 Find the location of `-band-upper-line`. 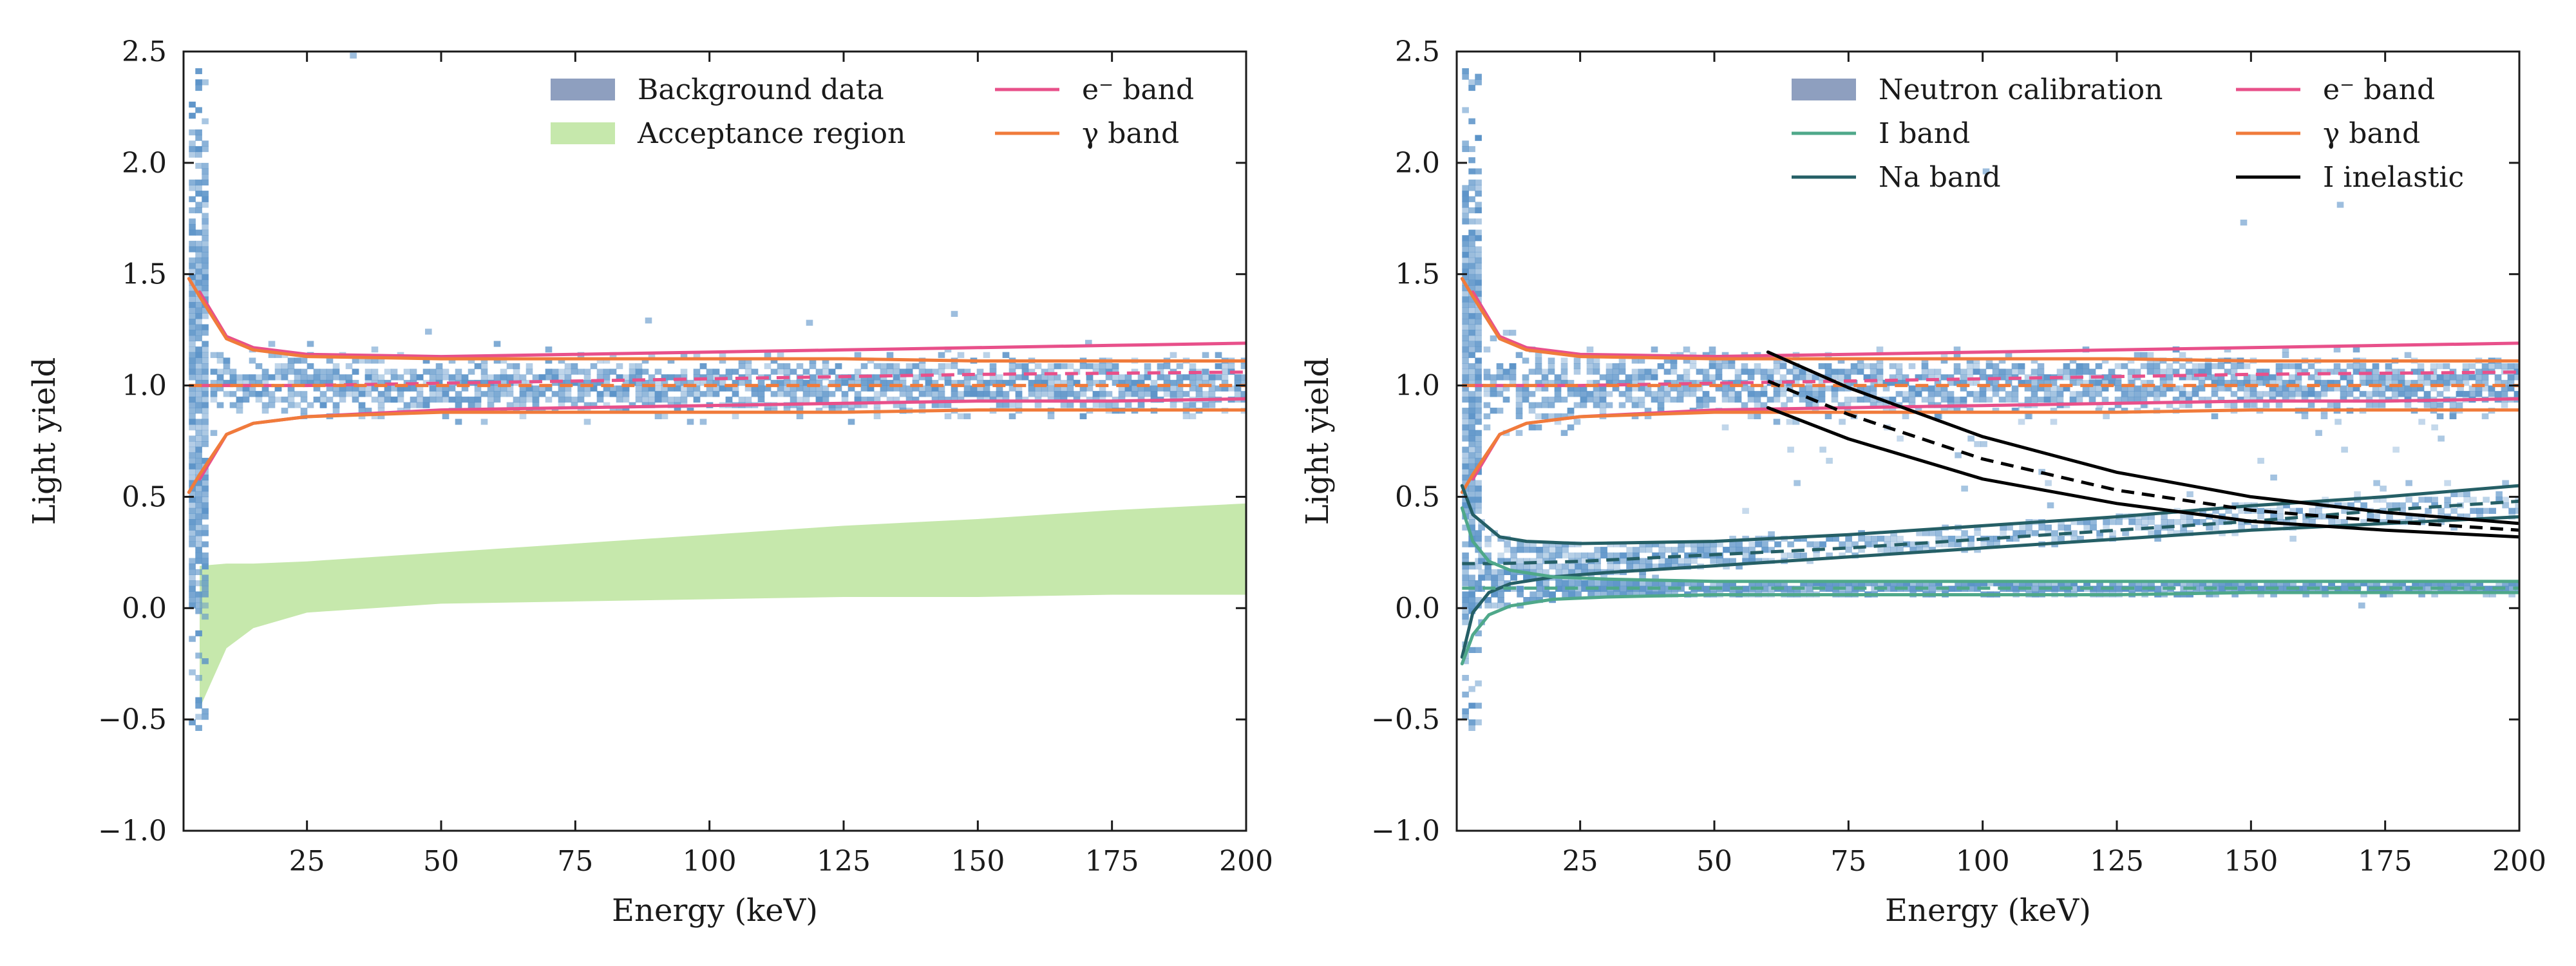

-band-upper-line is located at coordinates (716, 320).